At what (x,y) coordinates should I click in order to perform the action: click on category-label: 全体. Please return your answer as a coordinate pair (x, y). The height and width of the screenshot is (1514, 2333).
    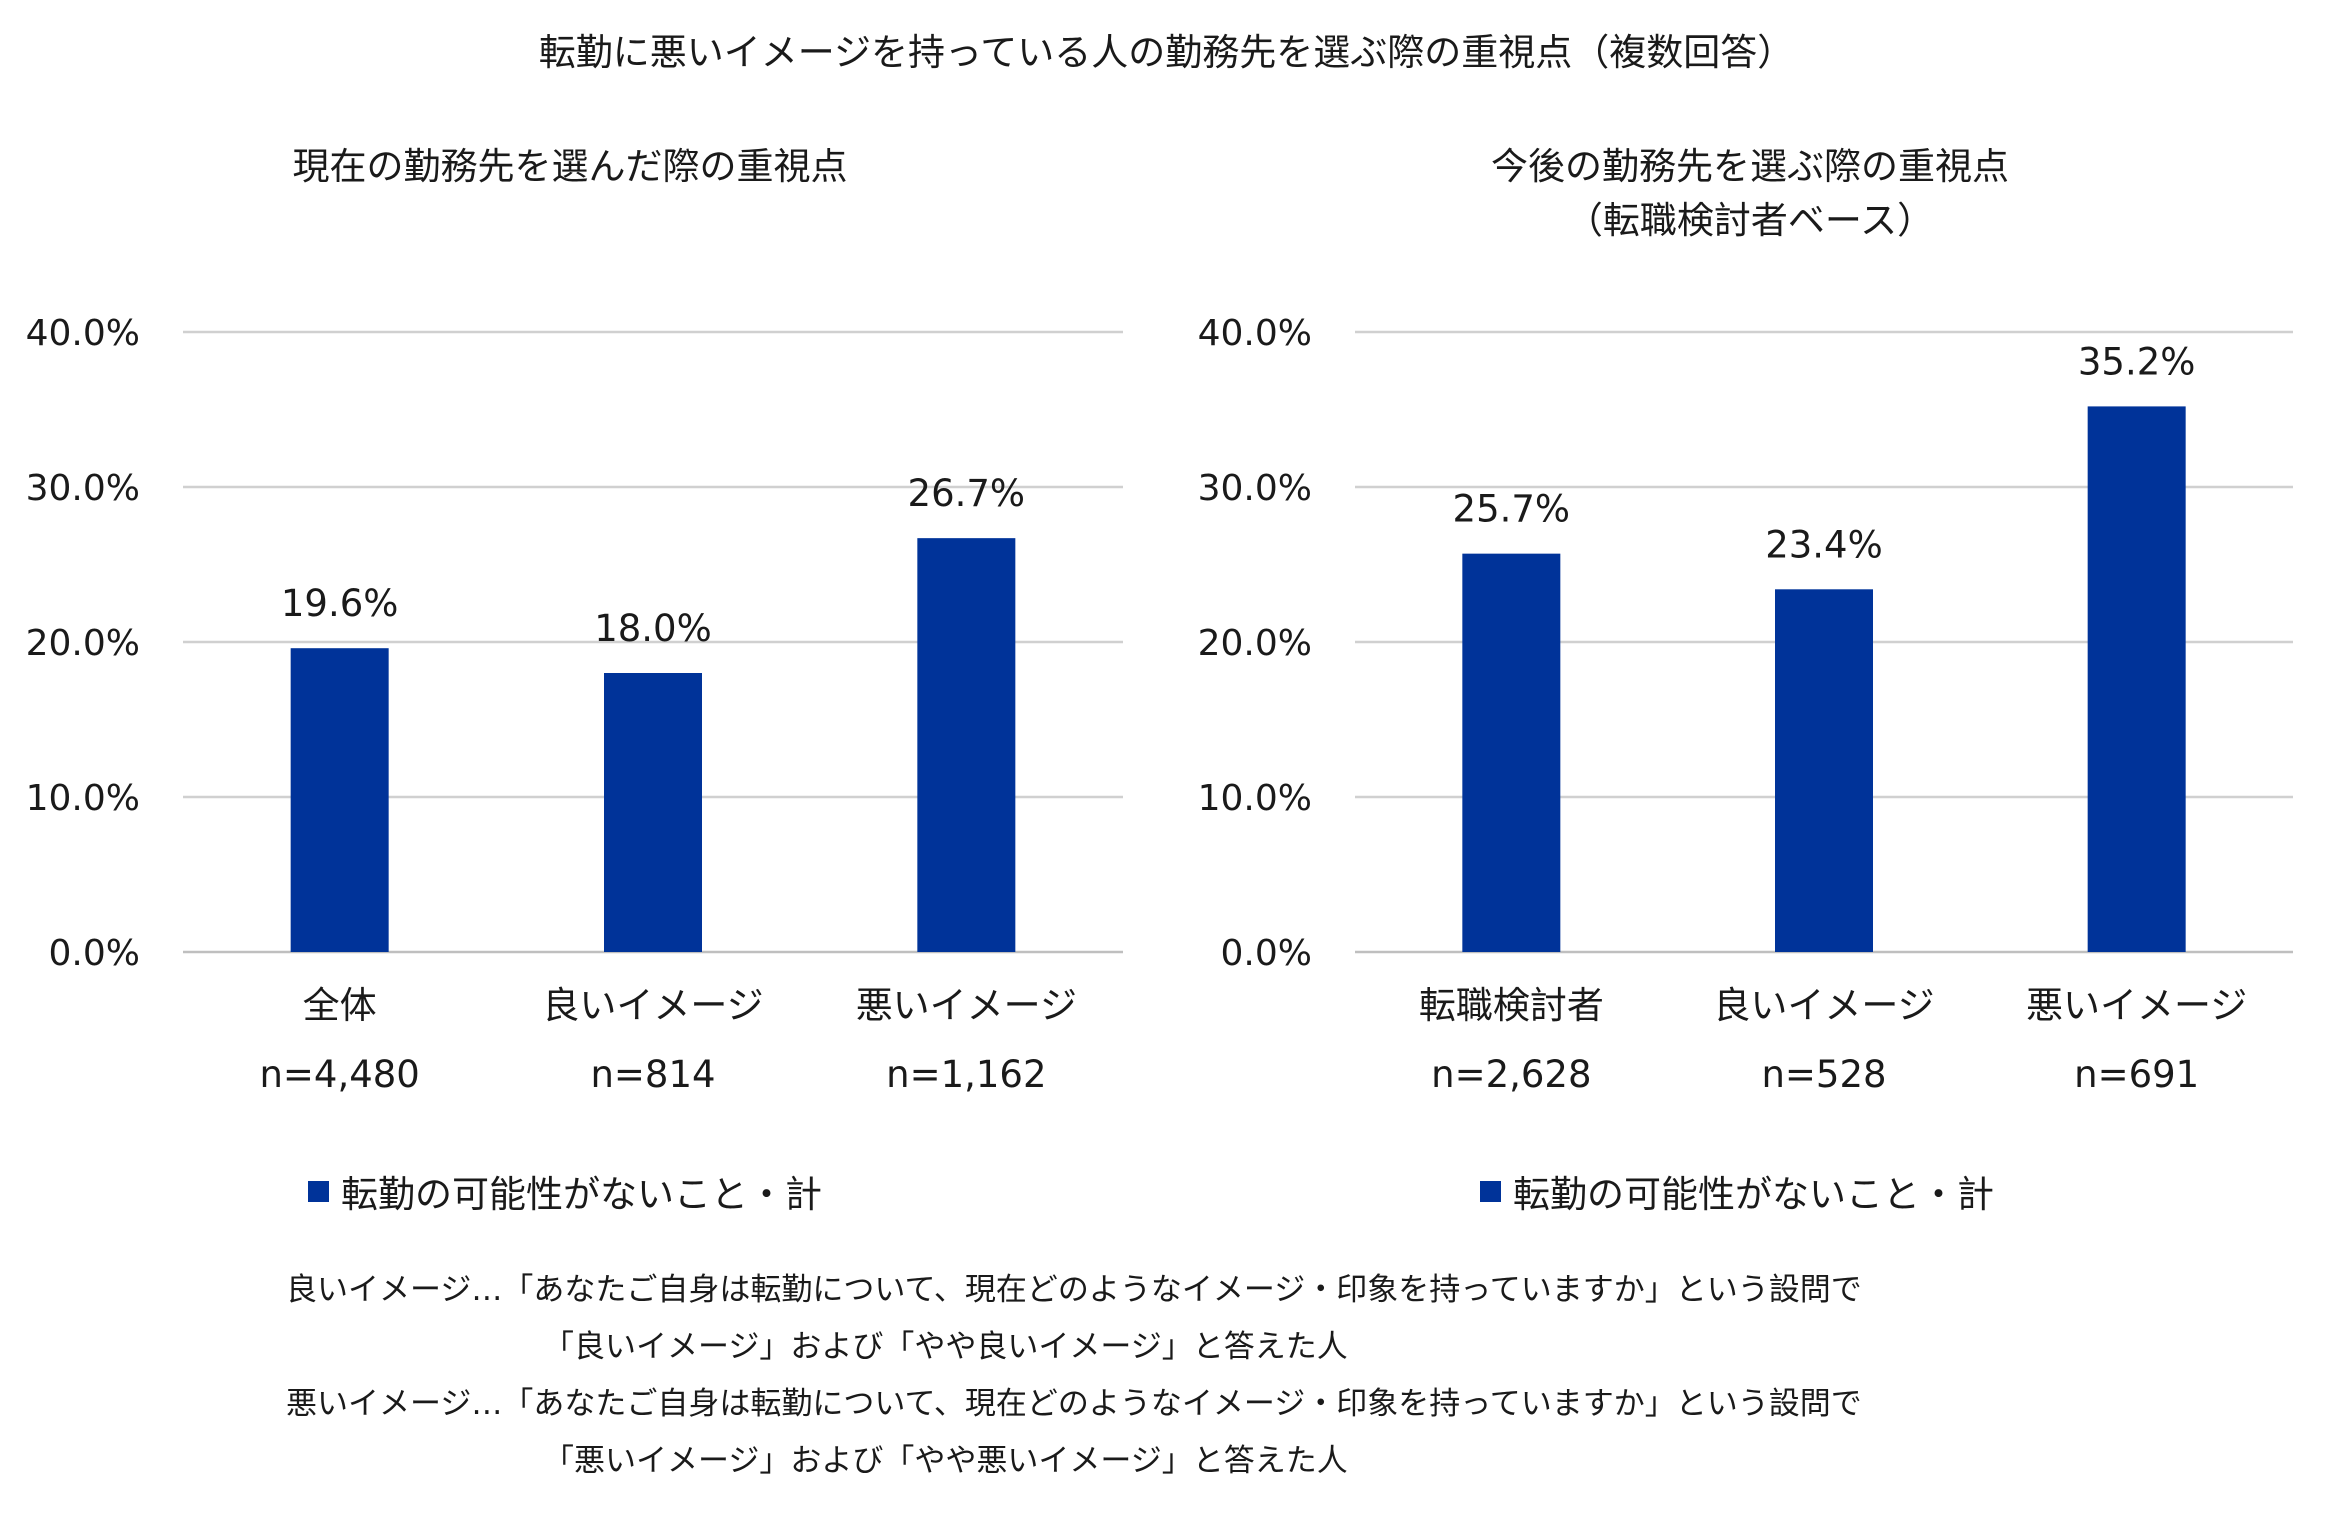
    Looking at the image, I should click on (340, 1005).